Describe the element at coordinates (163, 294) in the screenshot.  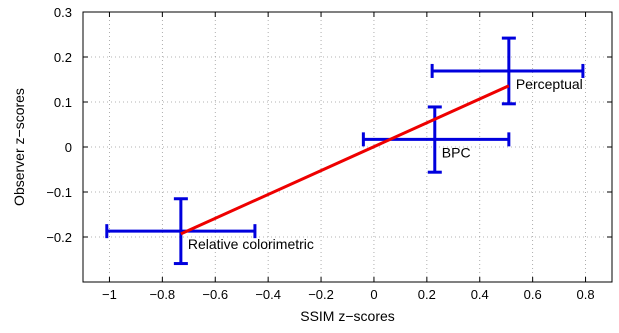
I see `x-tick-label: −0.8` at that location.